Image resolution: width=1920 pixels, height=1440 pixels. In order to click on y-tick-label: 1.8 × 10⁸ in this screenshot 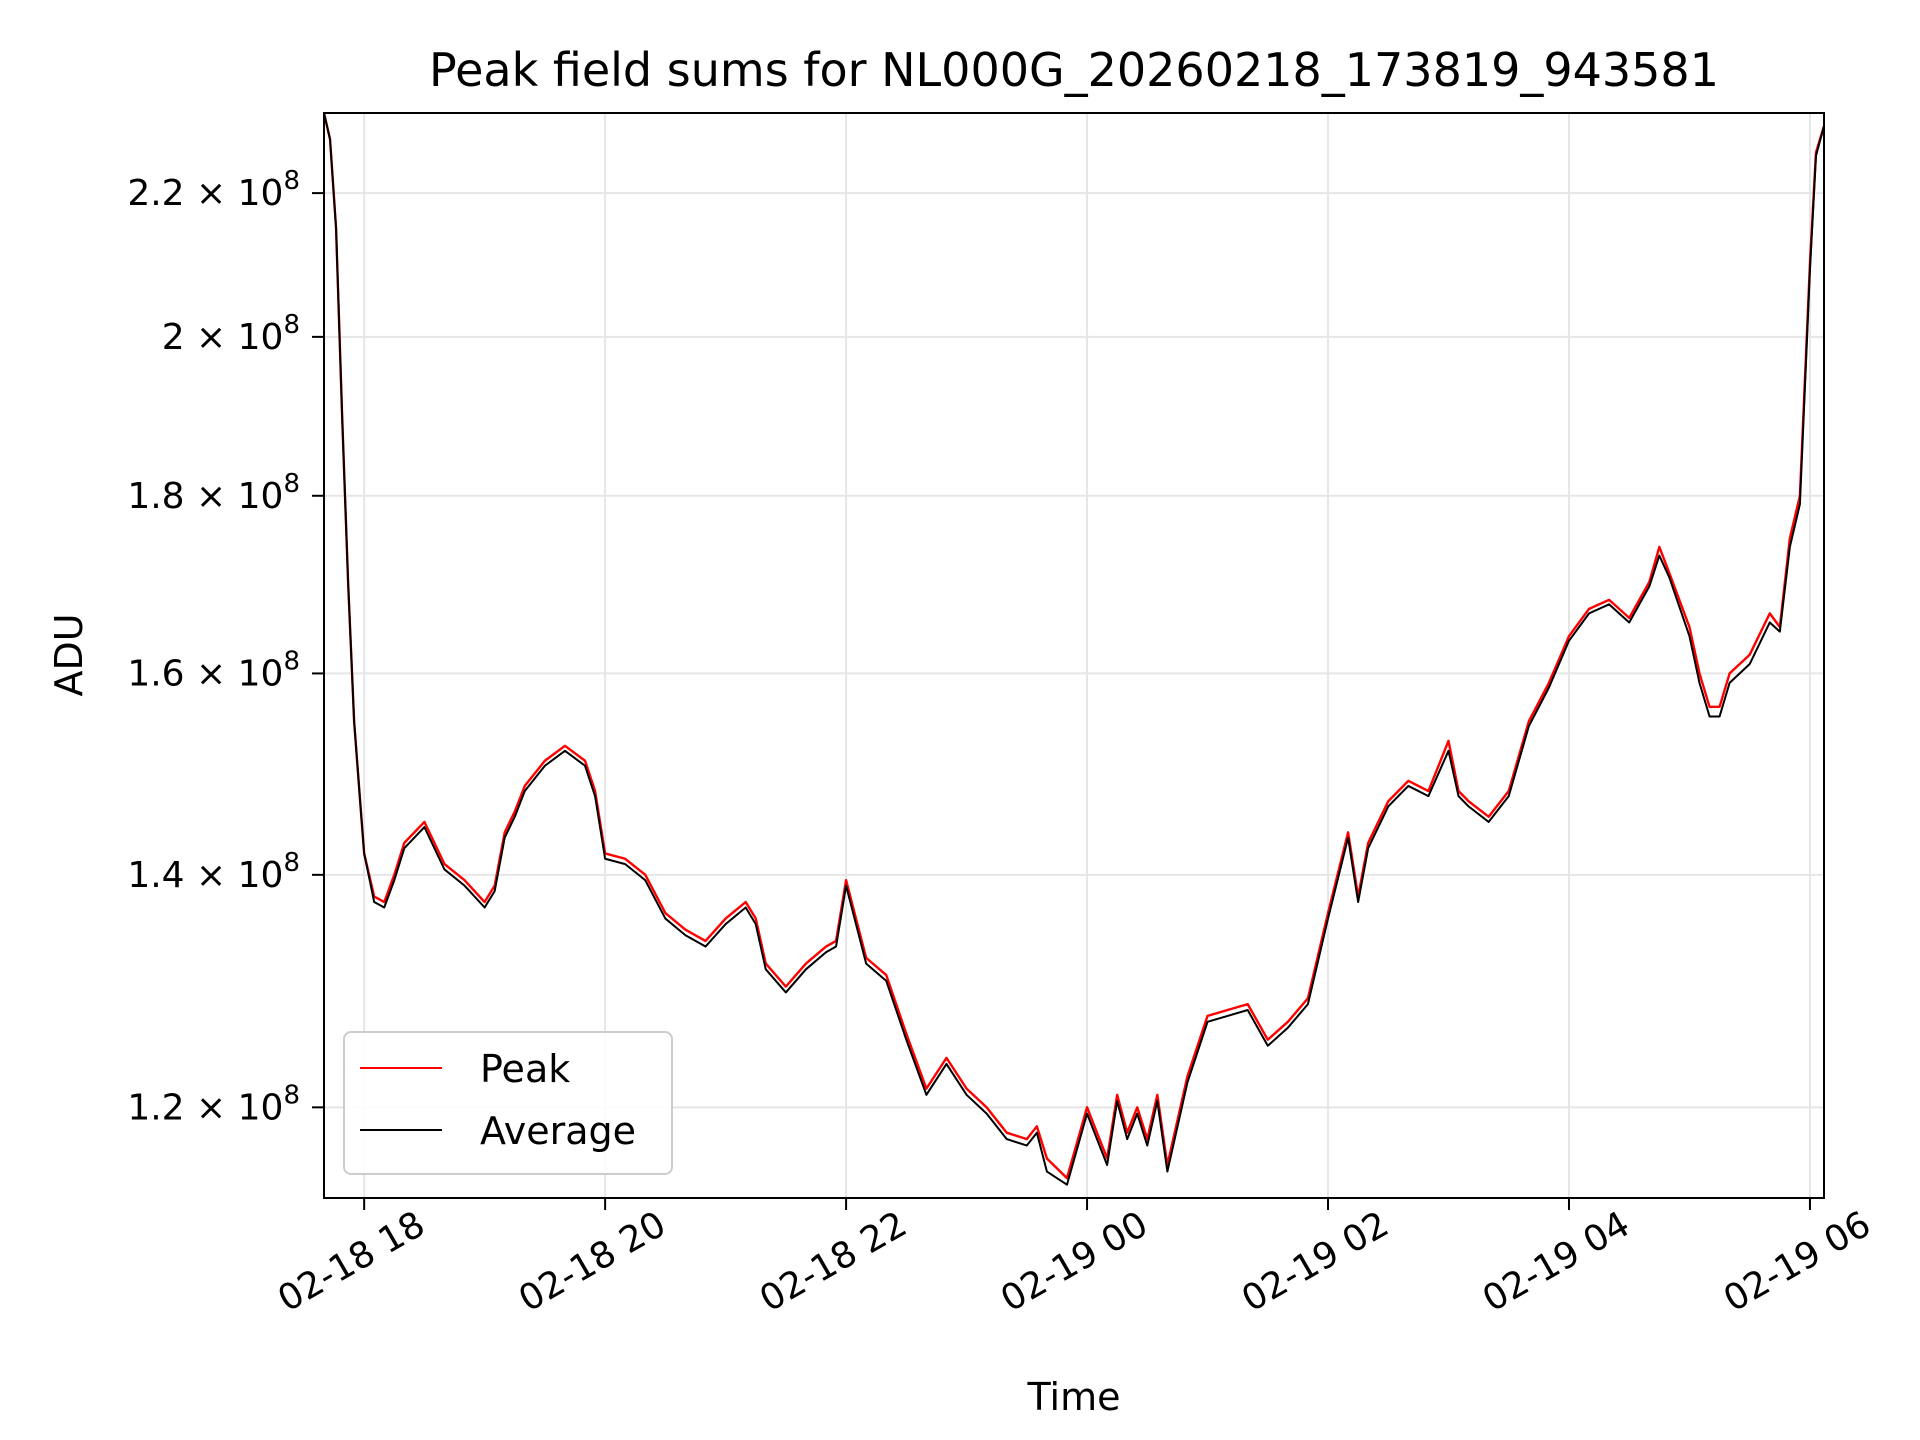, I will do `click(213, 493)`.